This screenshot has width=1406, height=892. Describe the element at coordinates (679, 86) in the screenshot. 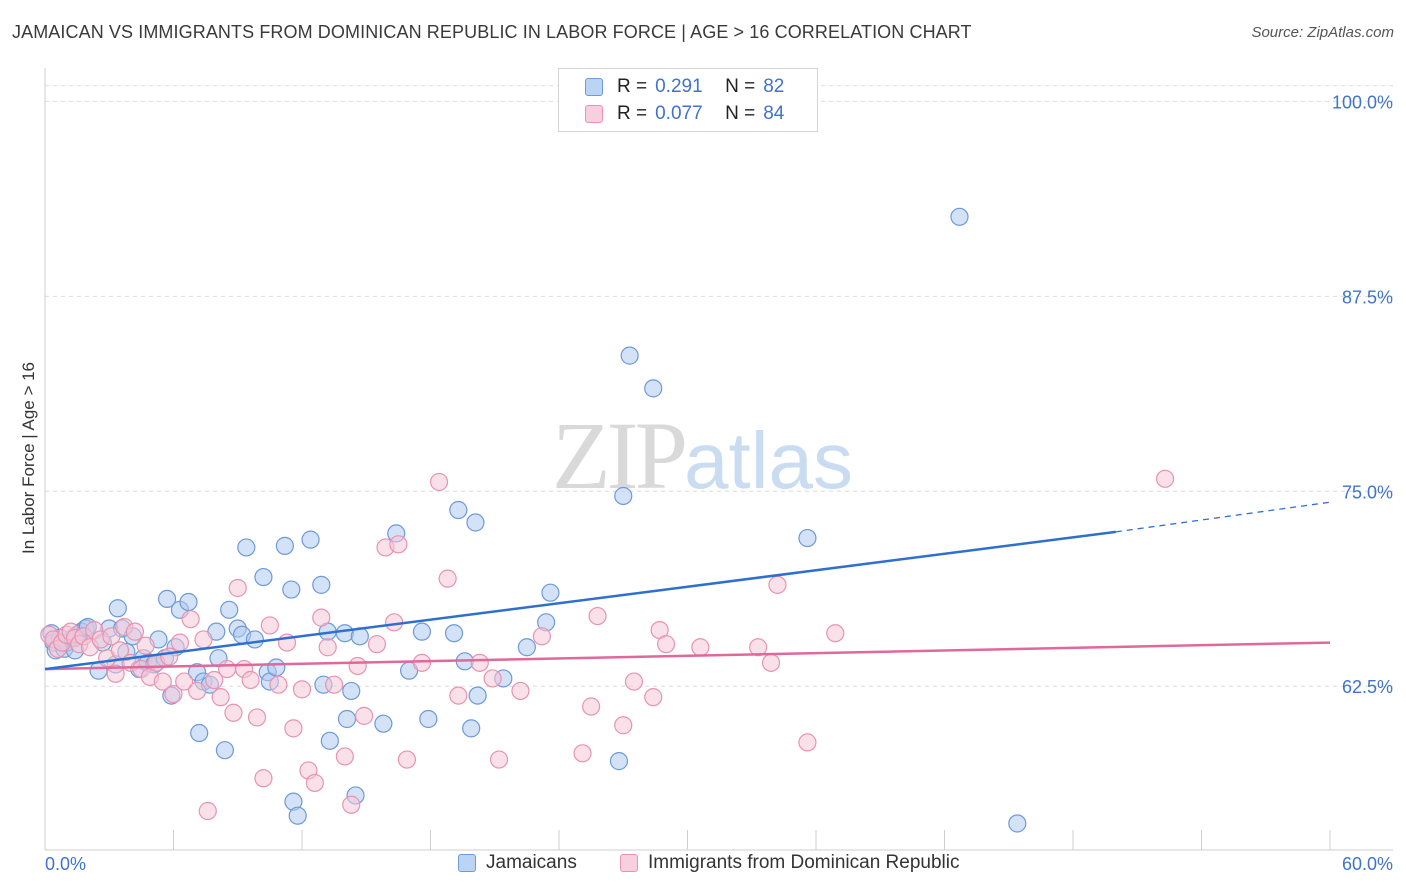

I see `legend-r-value: 0.291` at that location.